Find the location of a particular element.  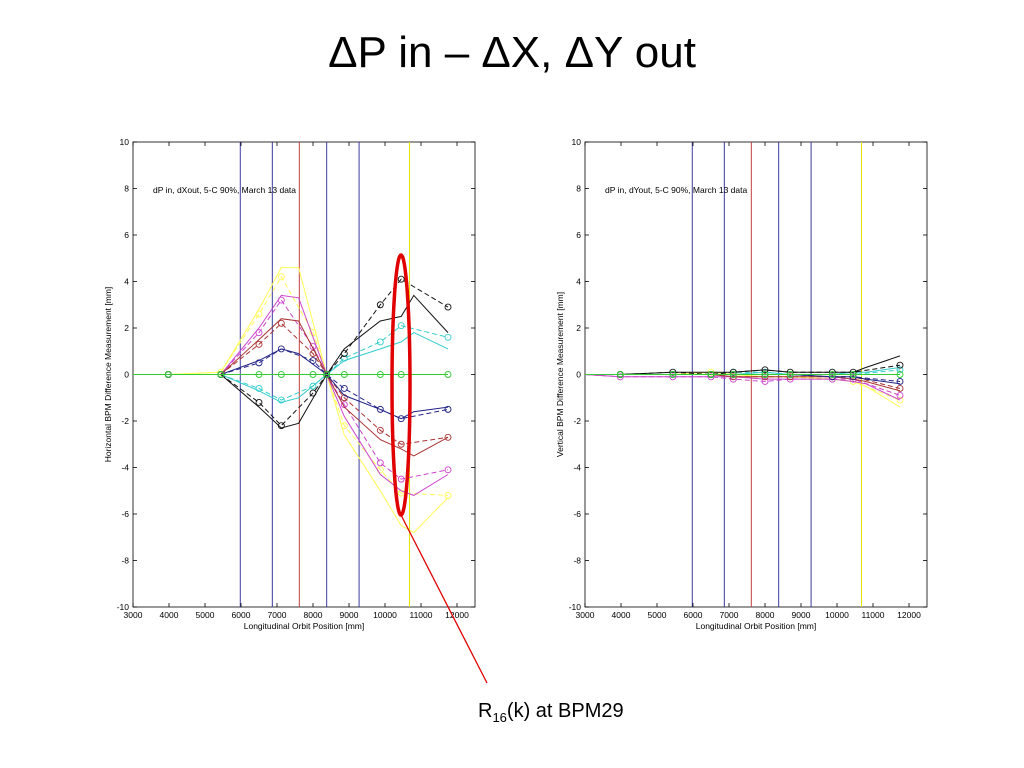

caption-subscript: 16 is located at coordinates (499, 717).